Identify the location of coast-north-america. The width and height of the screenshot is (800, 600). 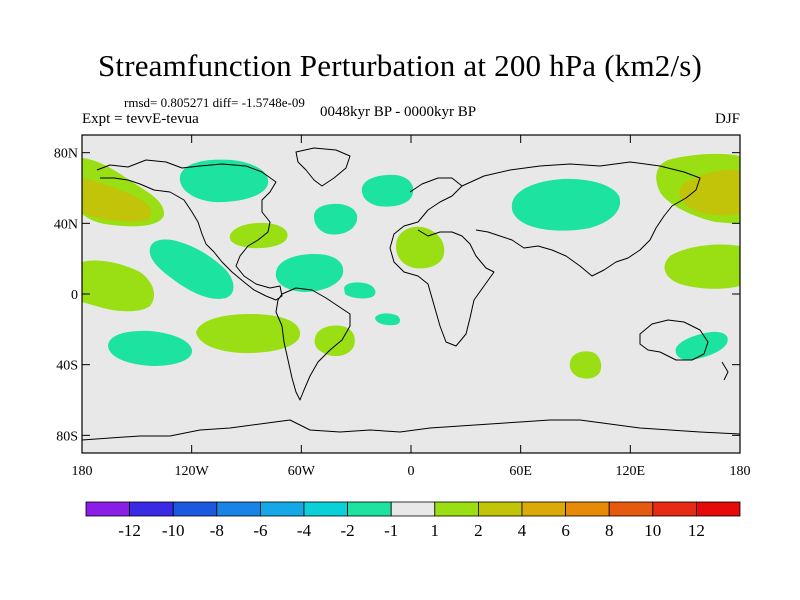
(189, 230).